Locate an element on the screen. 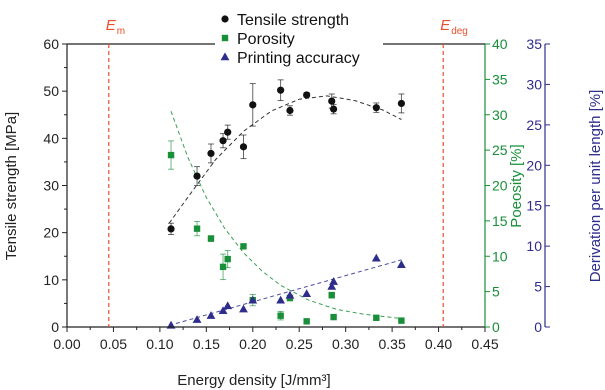 The image size is (605, 390). legend-marker-printing-accuracy is located at coordinates (225, 56).